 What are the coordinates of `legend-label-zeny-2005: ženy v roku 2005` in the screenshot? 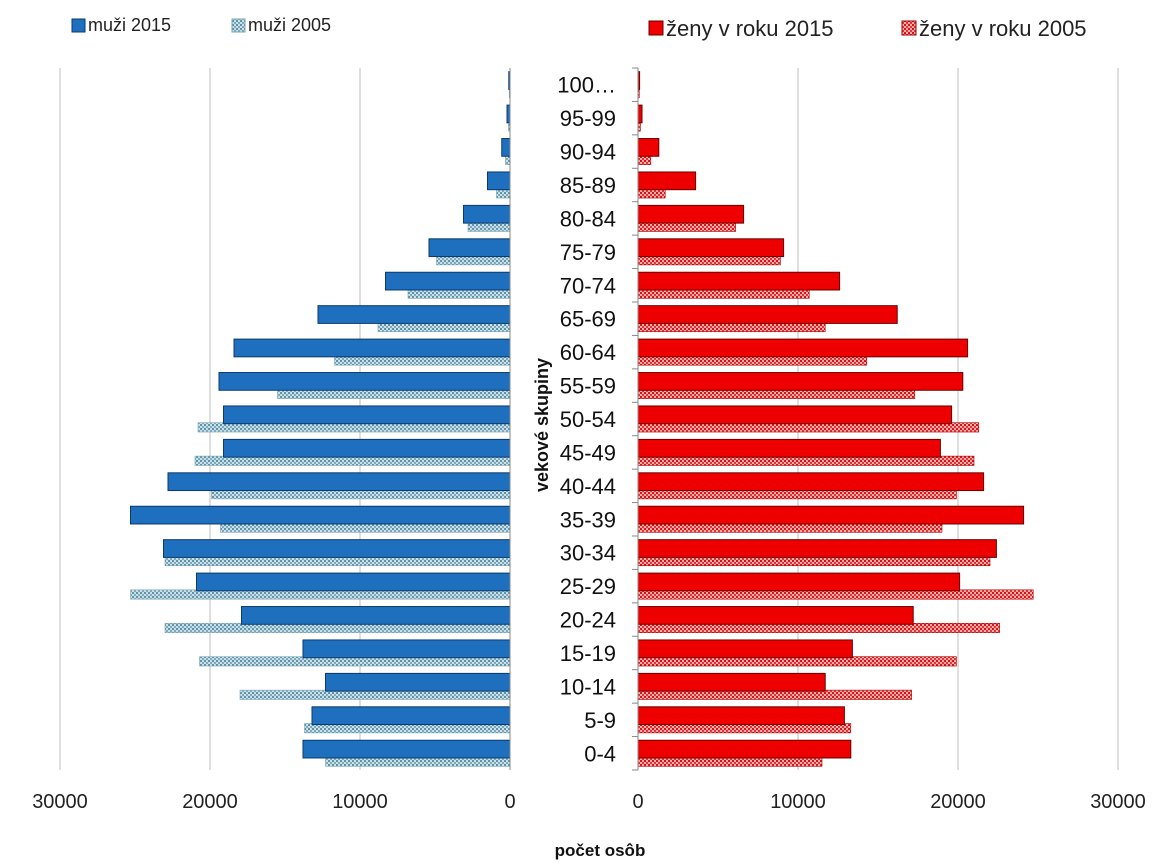 It's located at (1003, 28).